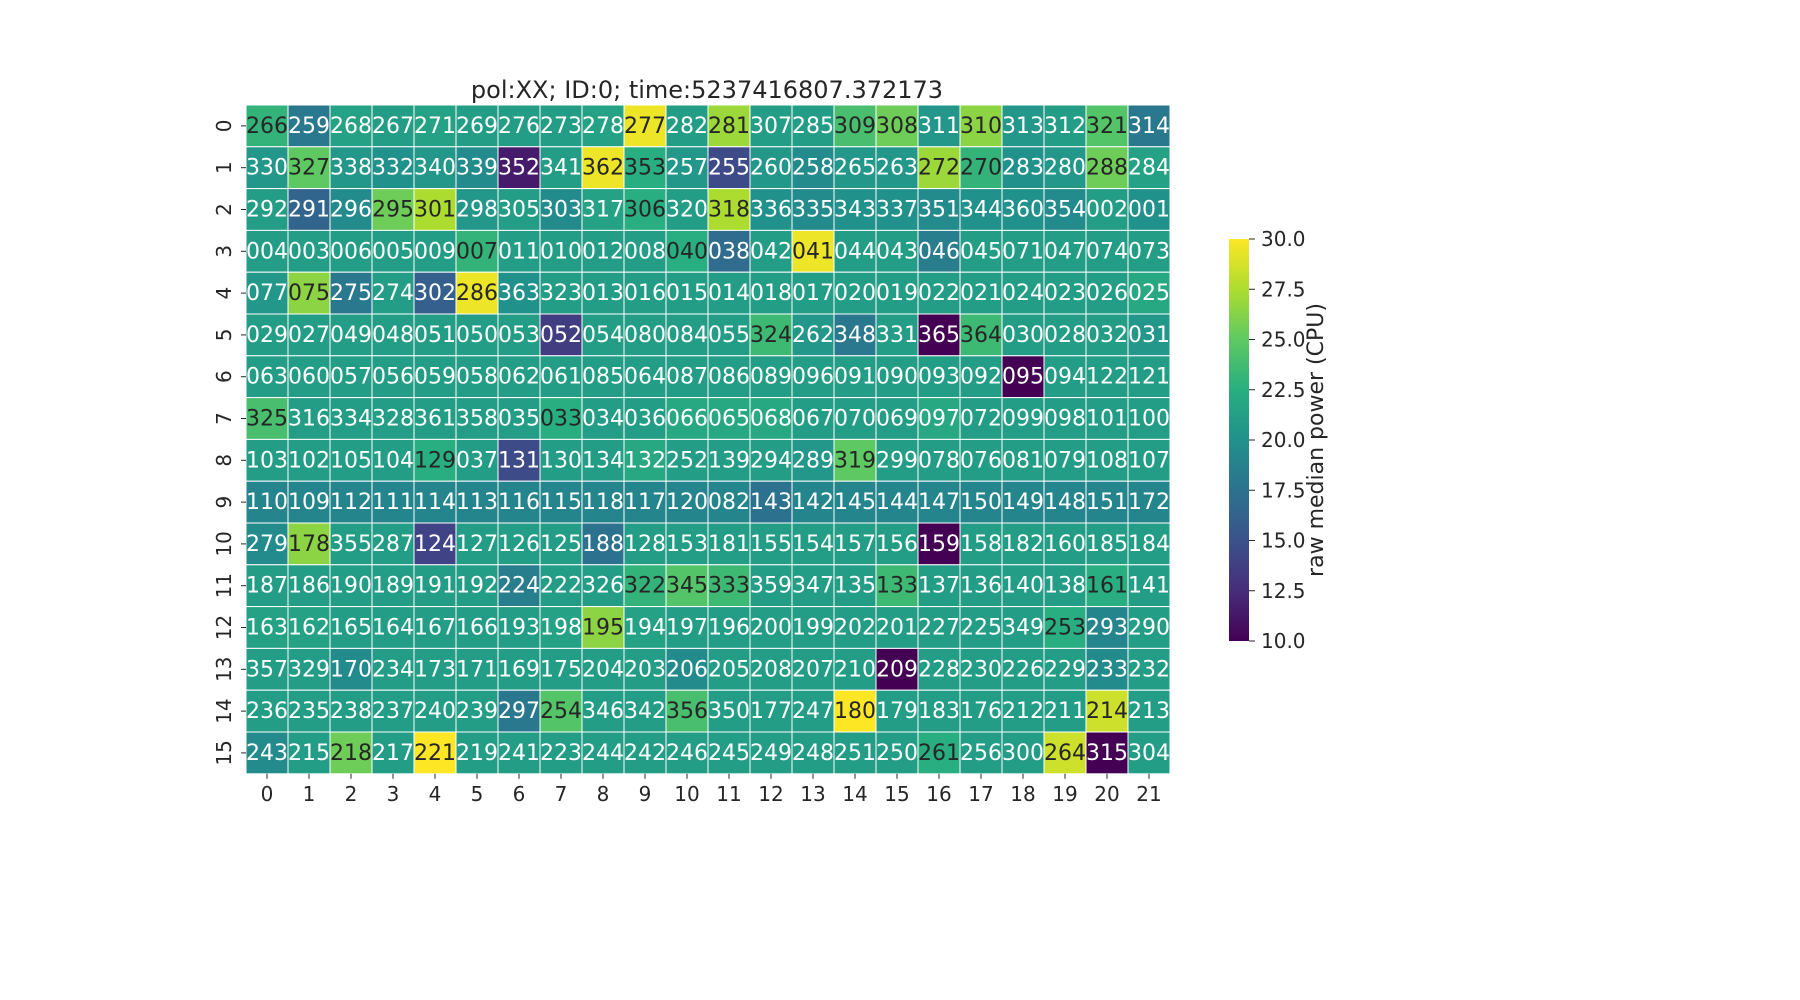  What do you see at coordinates (435, 168) in the screenshot?
I see `cell-annotation: 340` at bounding box center [435, 168].